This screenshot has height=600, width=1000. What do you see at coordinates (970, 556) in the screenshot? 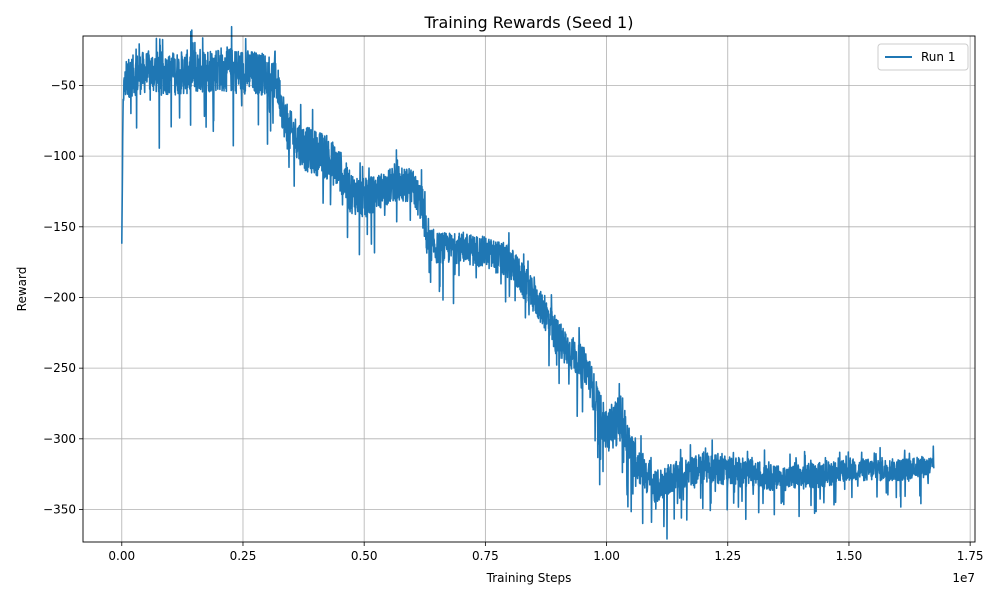
I see `x-tick-label: 1.75` at bounding box center [970, 556].